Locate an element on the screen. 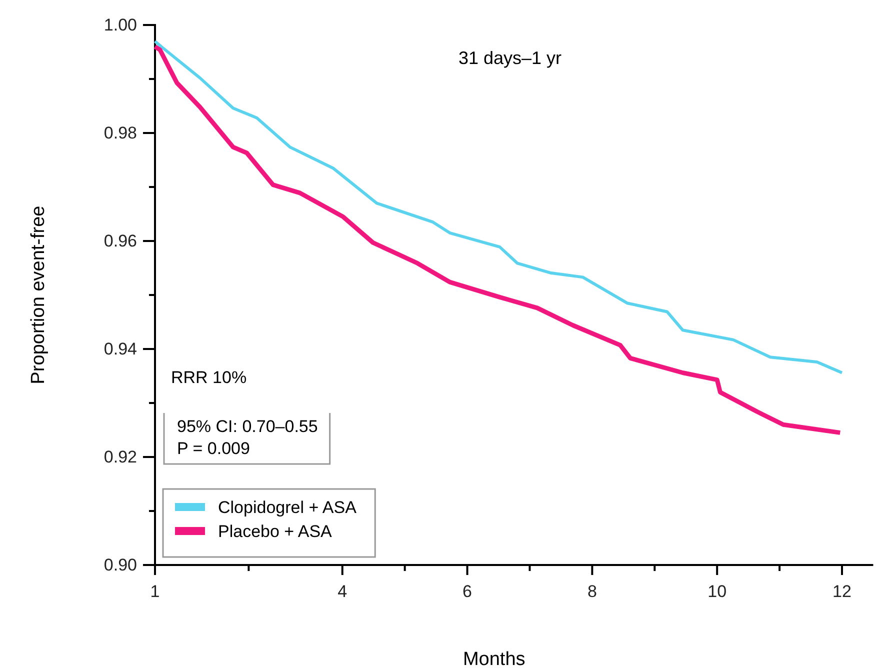 Image resolution: width=877 pixels, height=669 pixels. y-axis-title: Proportion event-free is located at coordinates (38, 295).